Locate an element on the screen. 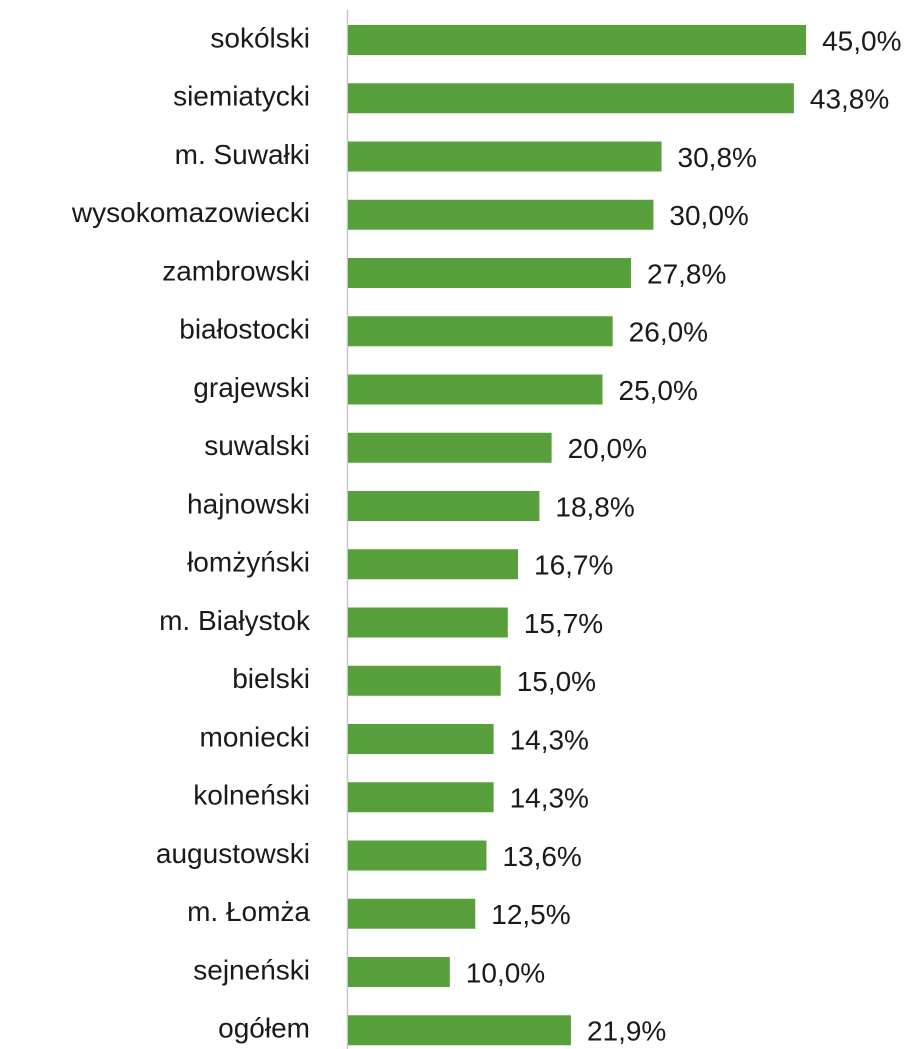 The height and width of the screenshot is (1049, 924). y-tick-label: zambrowski is located at coordinates (236, 270).